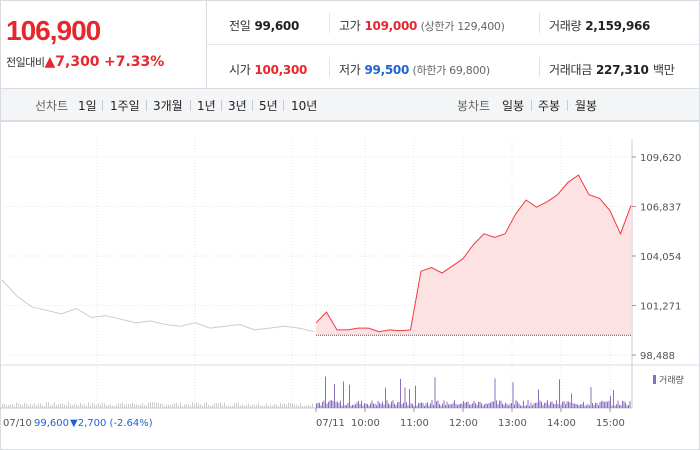 Image resolution: width=700 pixels, height=450 pixels. Describe the element at coordinates (52, 106) in the screenshot. I see `line-chart-label: 선차트` at that location.